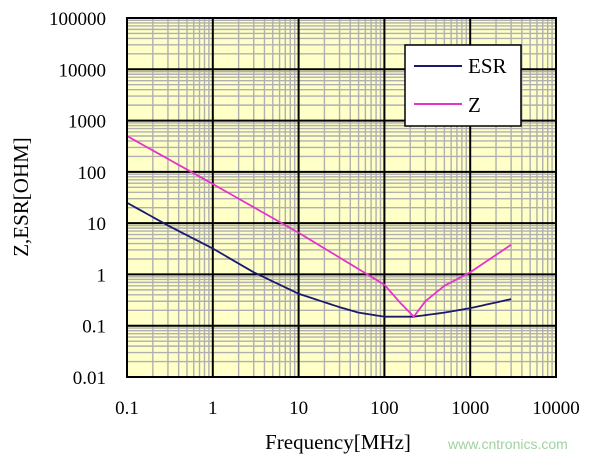 The height and width of the screenshot is (464, 600). I want to click on x-tick-label: 10, so click(298, 408).